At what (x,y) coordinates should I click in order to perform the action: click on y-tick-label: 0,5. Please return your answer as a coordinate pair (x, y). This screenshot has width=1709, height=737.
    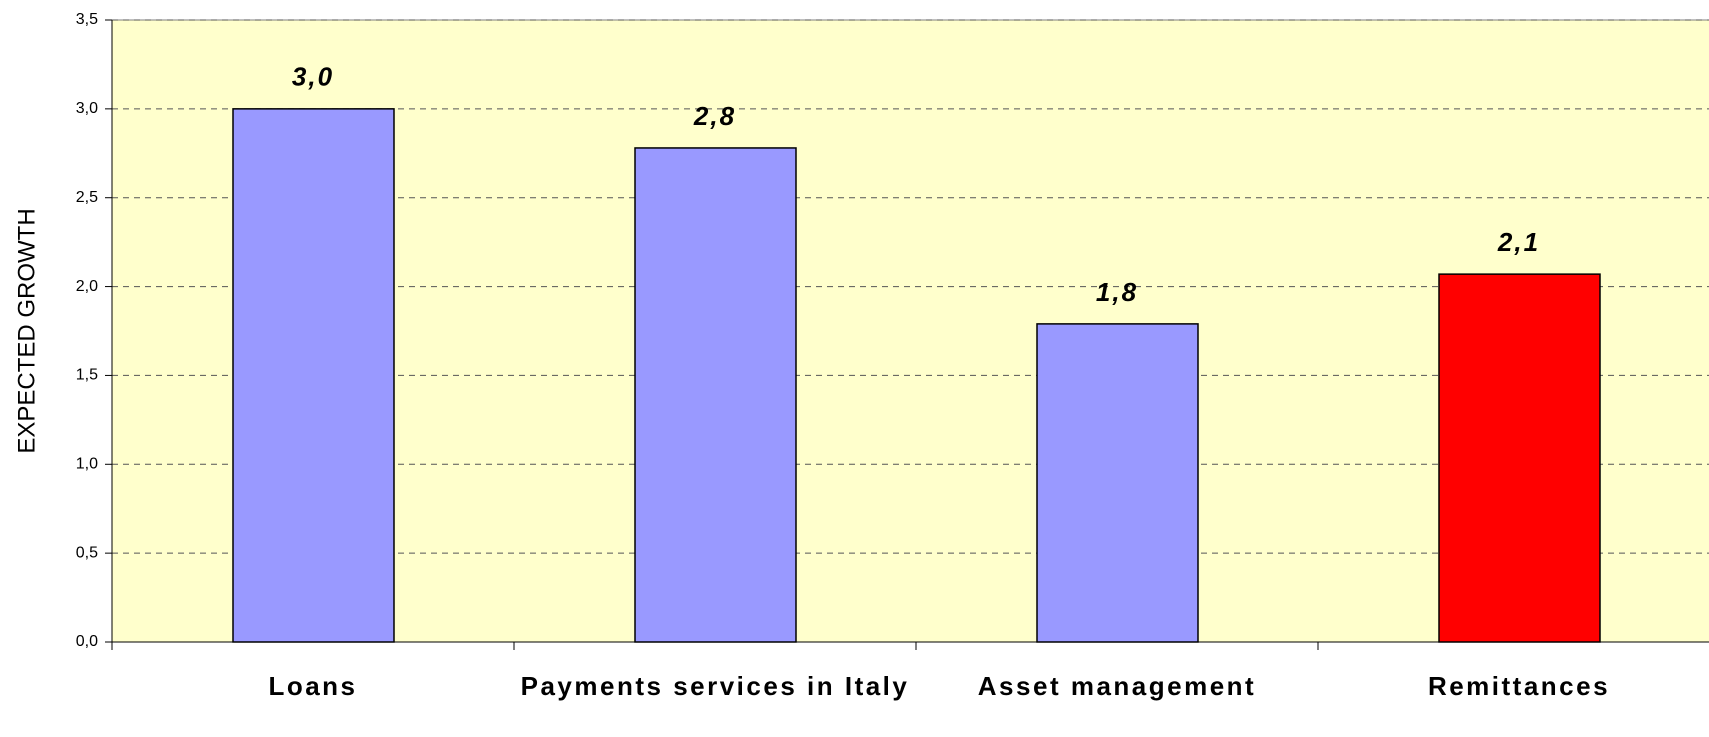
    Looking at the image, I should click on (87, 552).